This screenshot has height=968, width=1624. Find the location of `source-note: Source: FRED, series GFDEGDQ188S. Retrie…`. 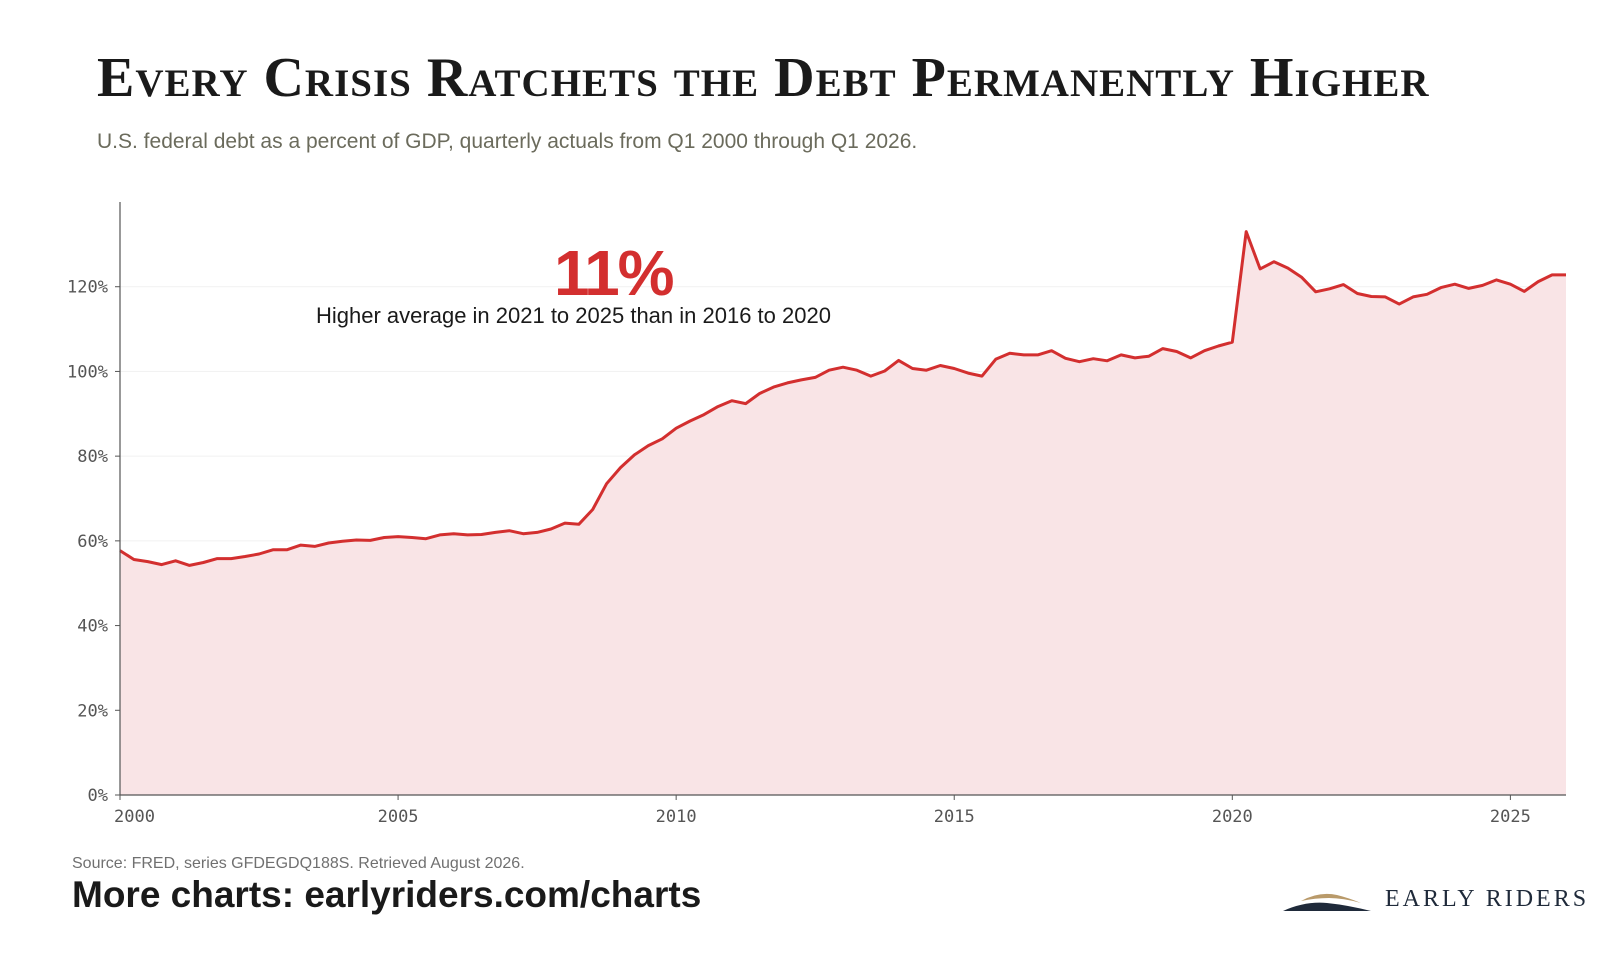

source-note: Source: FRED, series GFDEGDQ188S. Retrie… is located at coordinates (298, 863).